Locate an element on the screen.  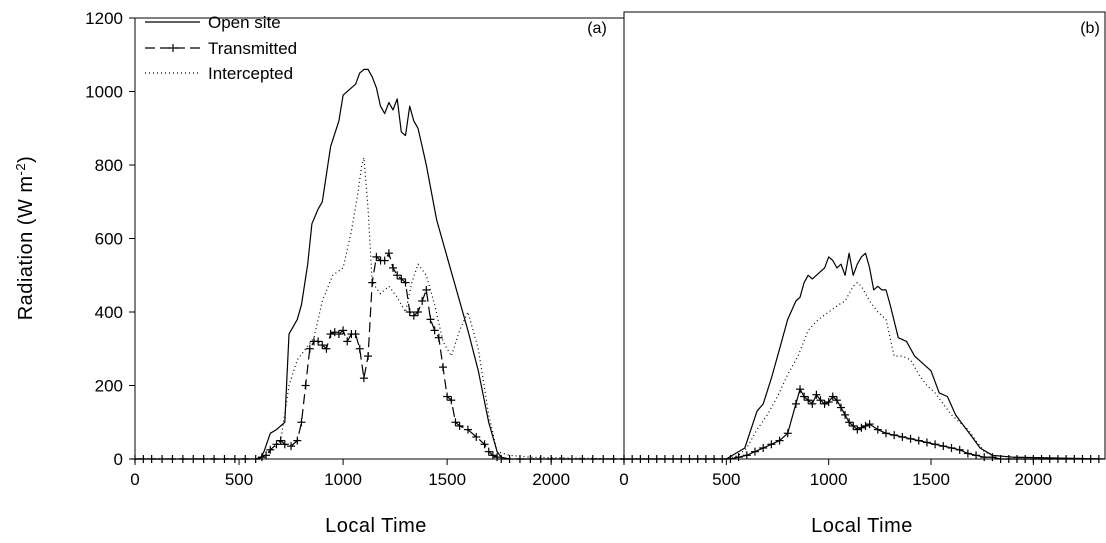
legend-transmitted-label: Transmitted is located at coordinates (252, 48).